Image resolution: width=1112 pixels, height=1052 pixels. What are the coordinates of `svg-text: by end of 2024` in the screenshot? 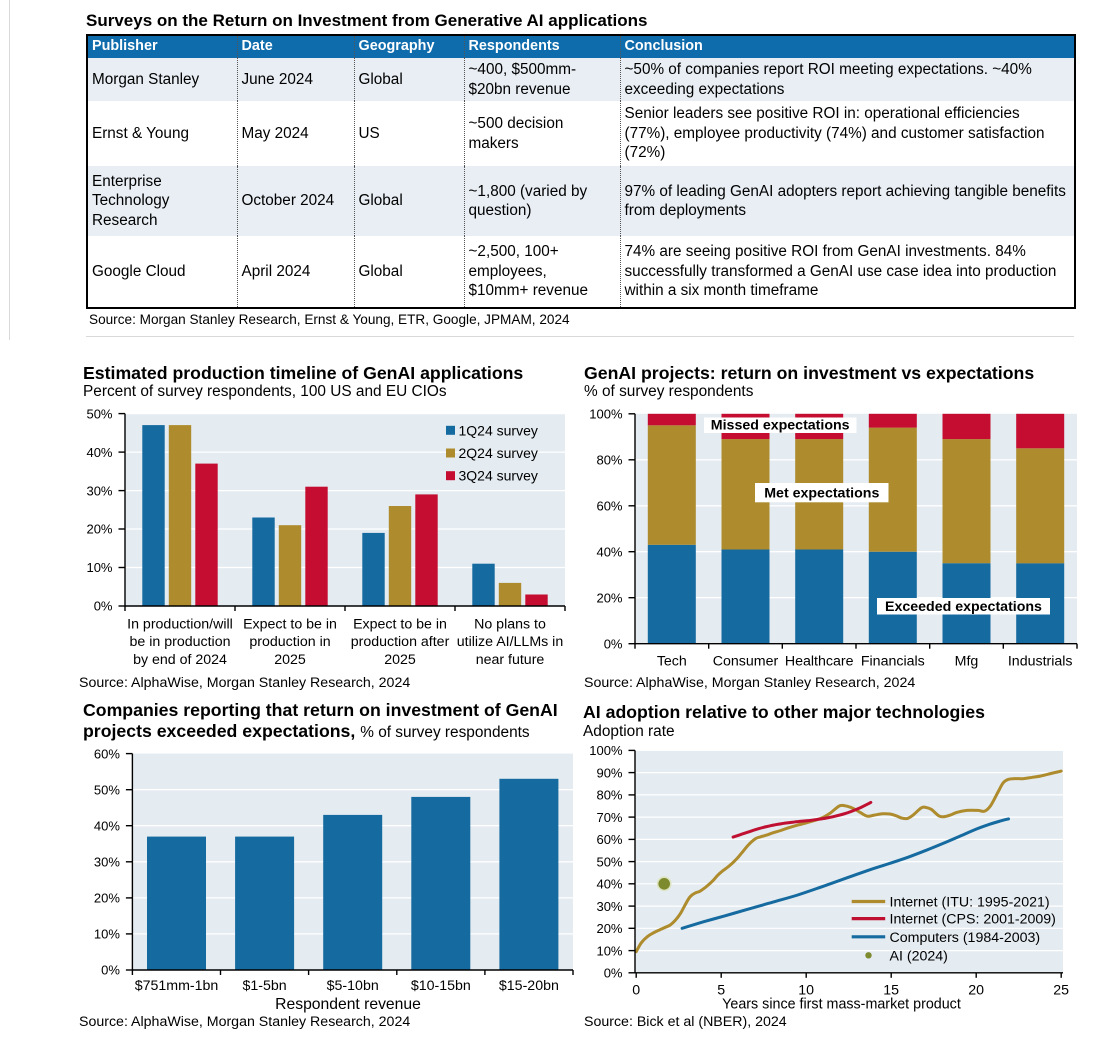 It's located at (180, 660).